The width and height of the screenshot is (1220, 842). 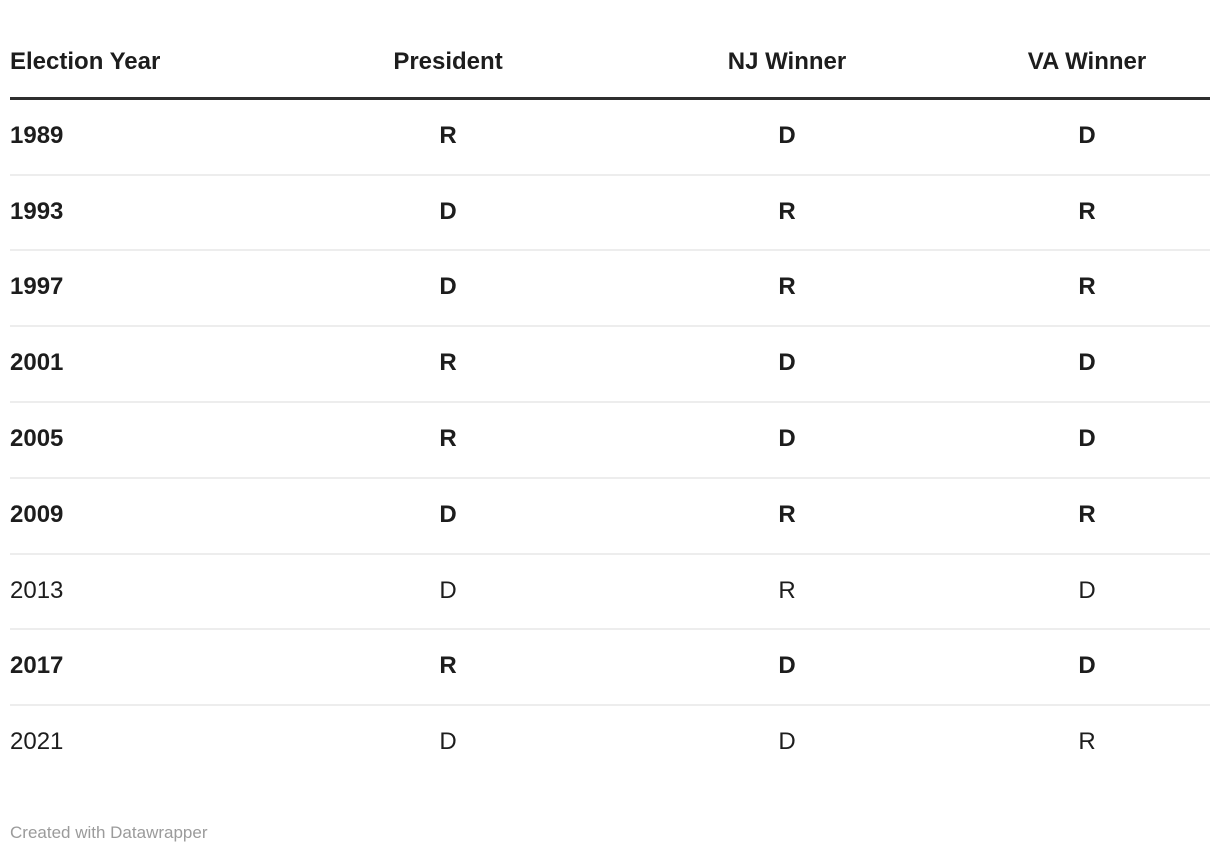 What do you see at coordinates (37, 590) in the screenshot?
I see `cell-year: 2013` at bounding box center [37, 590].